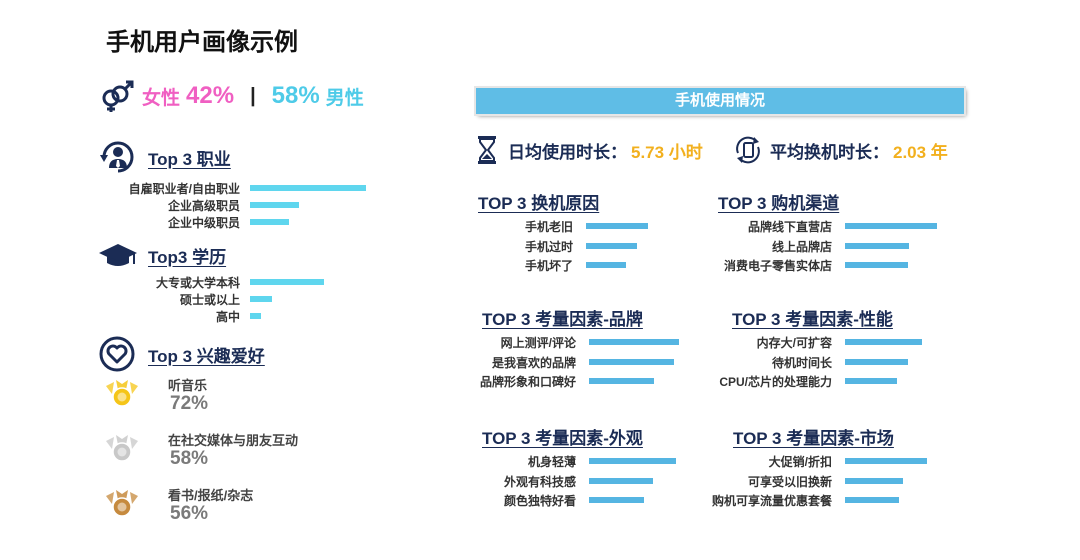 The height and width of the screenshot is (560, 1080). Describe the element at coordinates (779, 203) in the screenshot. I see `panel-title: TOP 3 购机渠道` at that location.